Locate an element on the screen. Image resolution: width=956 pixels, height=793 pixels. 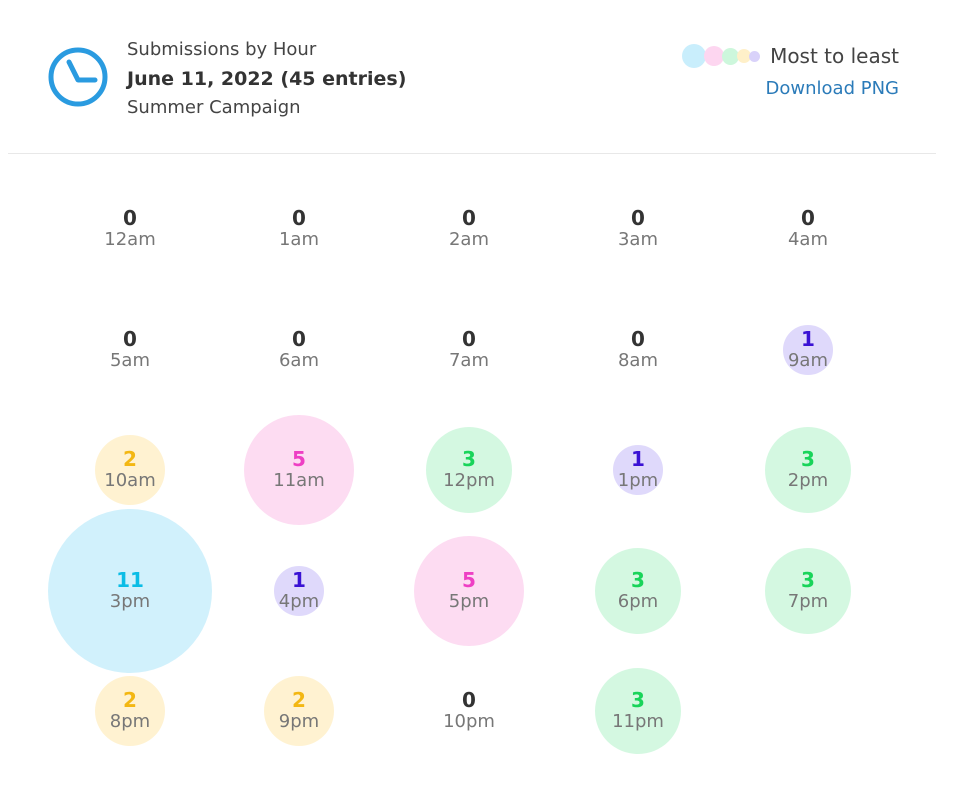
hour-cell-9pm: 2 9pm is located at coordinates (299, 711).